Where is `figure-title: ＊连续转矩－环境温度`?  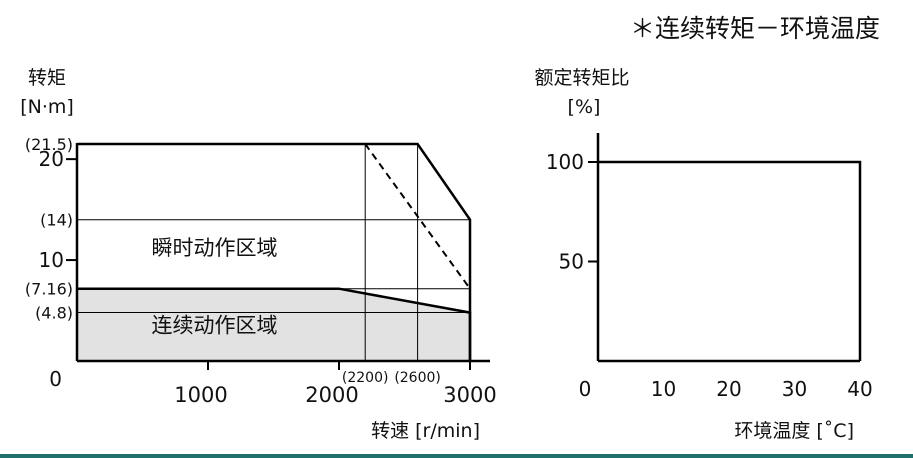
figure-title: ＊连续转矩－环境温度 is located at coordinates (755, 28).